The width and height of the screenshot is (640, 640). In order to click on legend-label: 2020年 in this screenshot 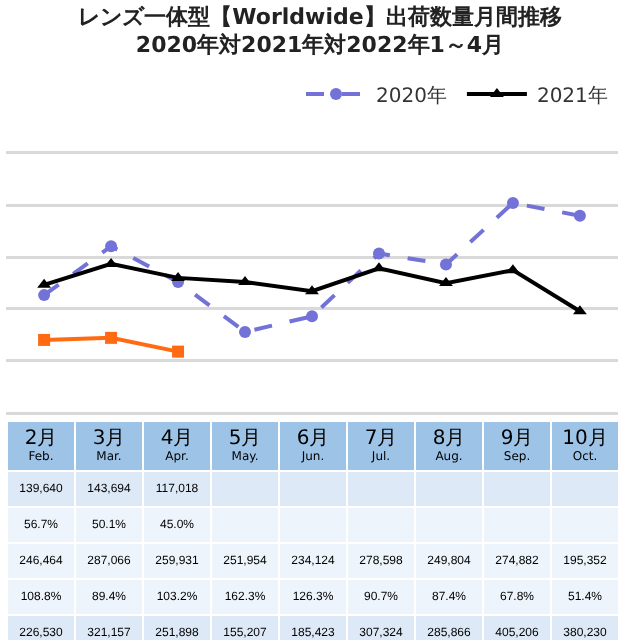, I will do `click(411, 95)`.